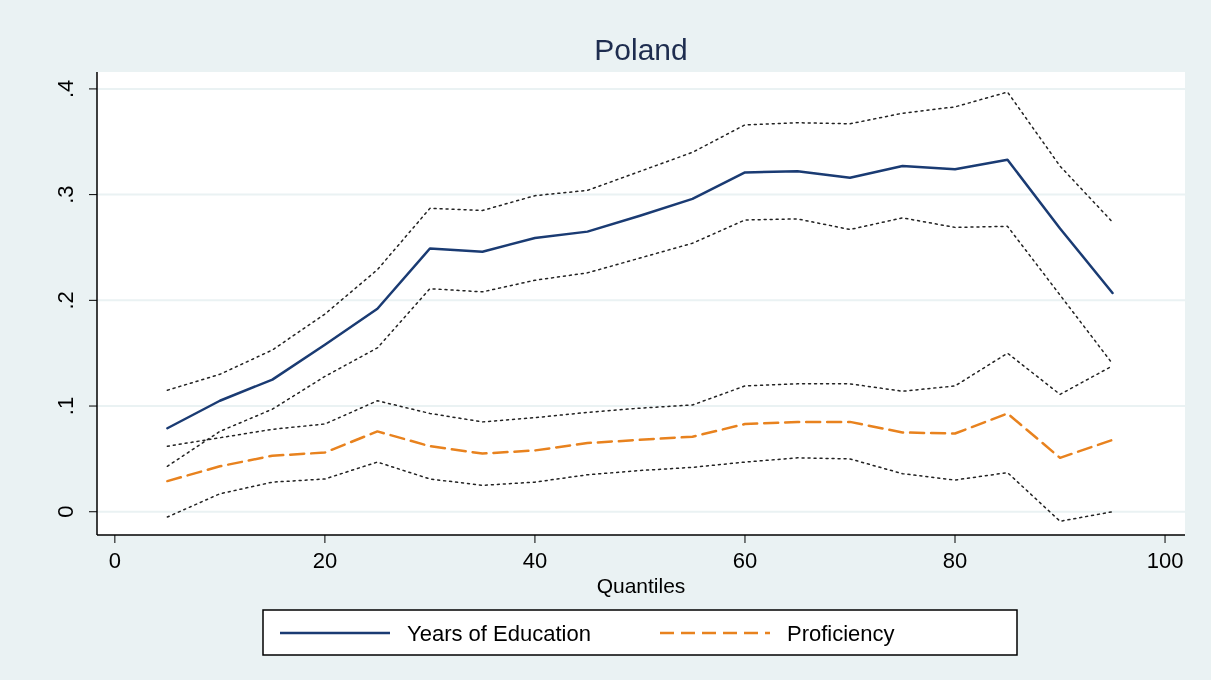  I want to click on x-tick-label: 80, so click(955, 560).